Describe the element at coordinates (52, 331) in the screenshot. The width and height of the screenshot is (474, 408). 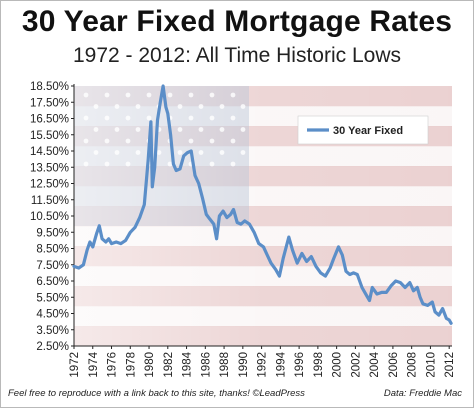
I see `y-tick-label: 3.50%` at that location.